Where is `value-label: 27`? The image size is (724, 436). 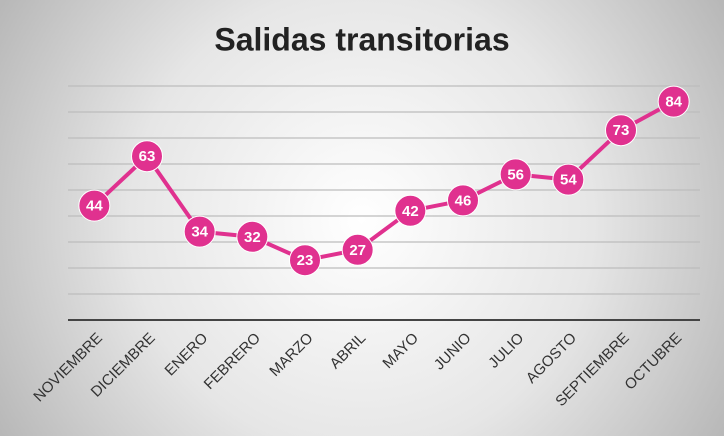
value-label: 27 is located at coordinates (357, 250).